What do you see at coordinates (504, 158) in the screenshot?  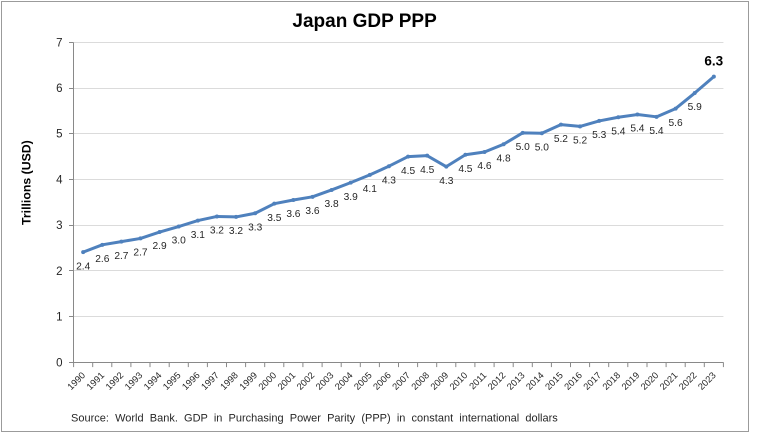 I see `svg-text: 4.8` at bounding box center [504, 158].